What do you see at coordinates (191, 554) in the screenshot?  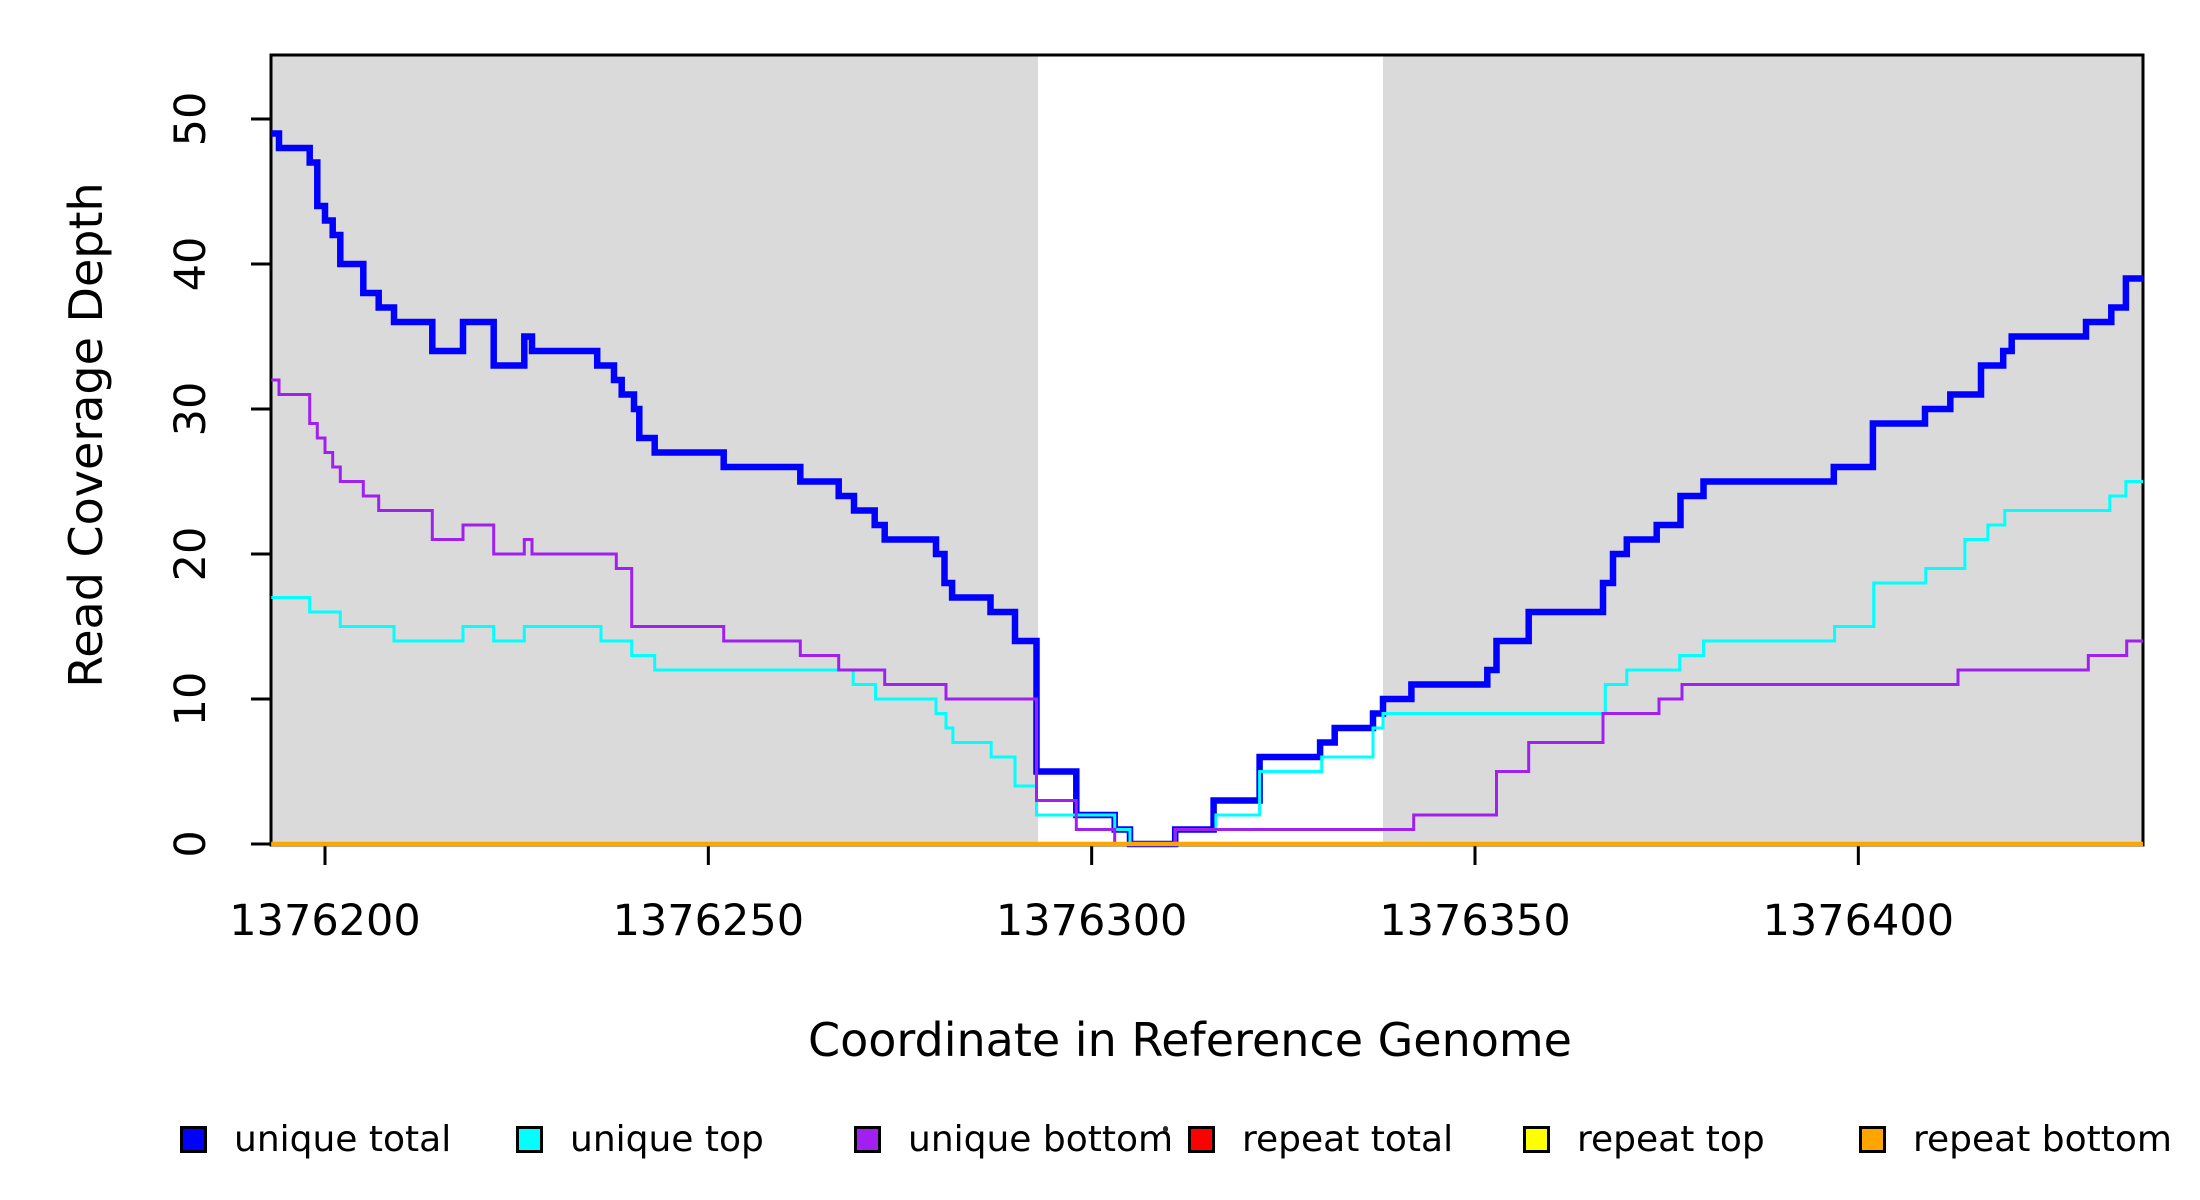 I see `y-tick-label: 20` at bounding box center [191, 554].